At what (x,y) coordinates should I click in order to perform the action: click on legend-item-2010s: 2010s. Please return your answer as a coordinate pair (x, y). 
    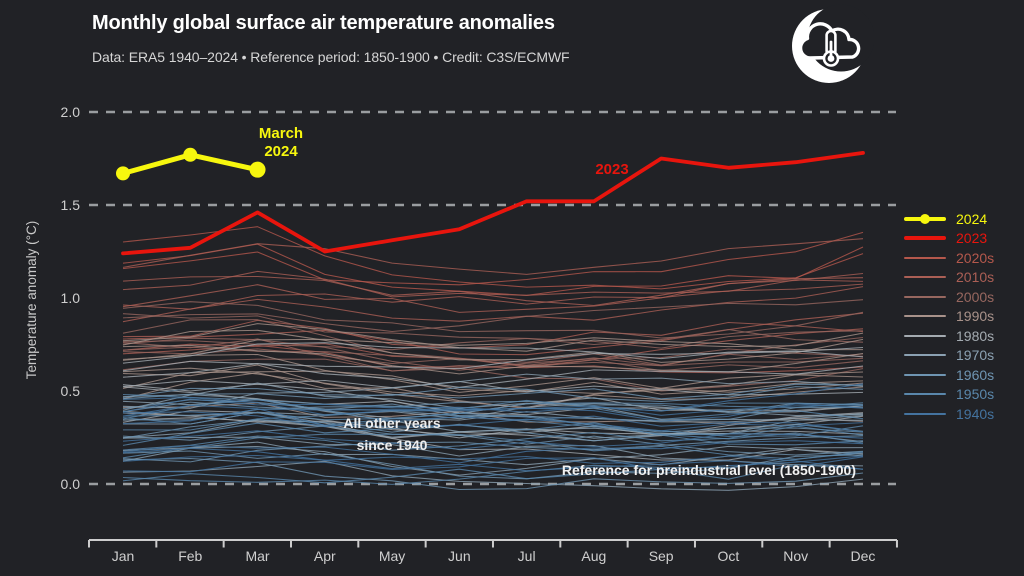
    Looking at the image, I should click on (963, 278).